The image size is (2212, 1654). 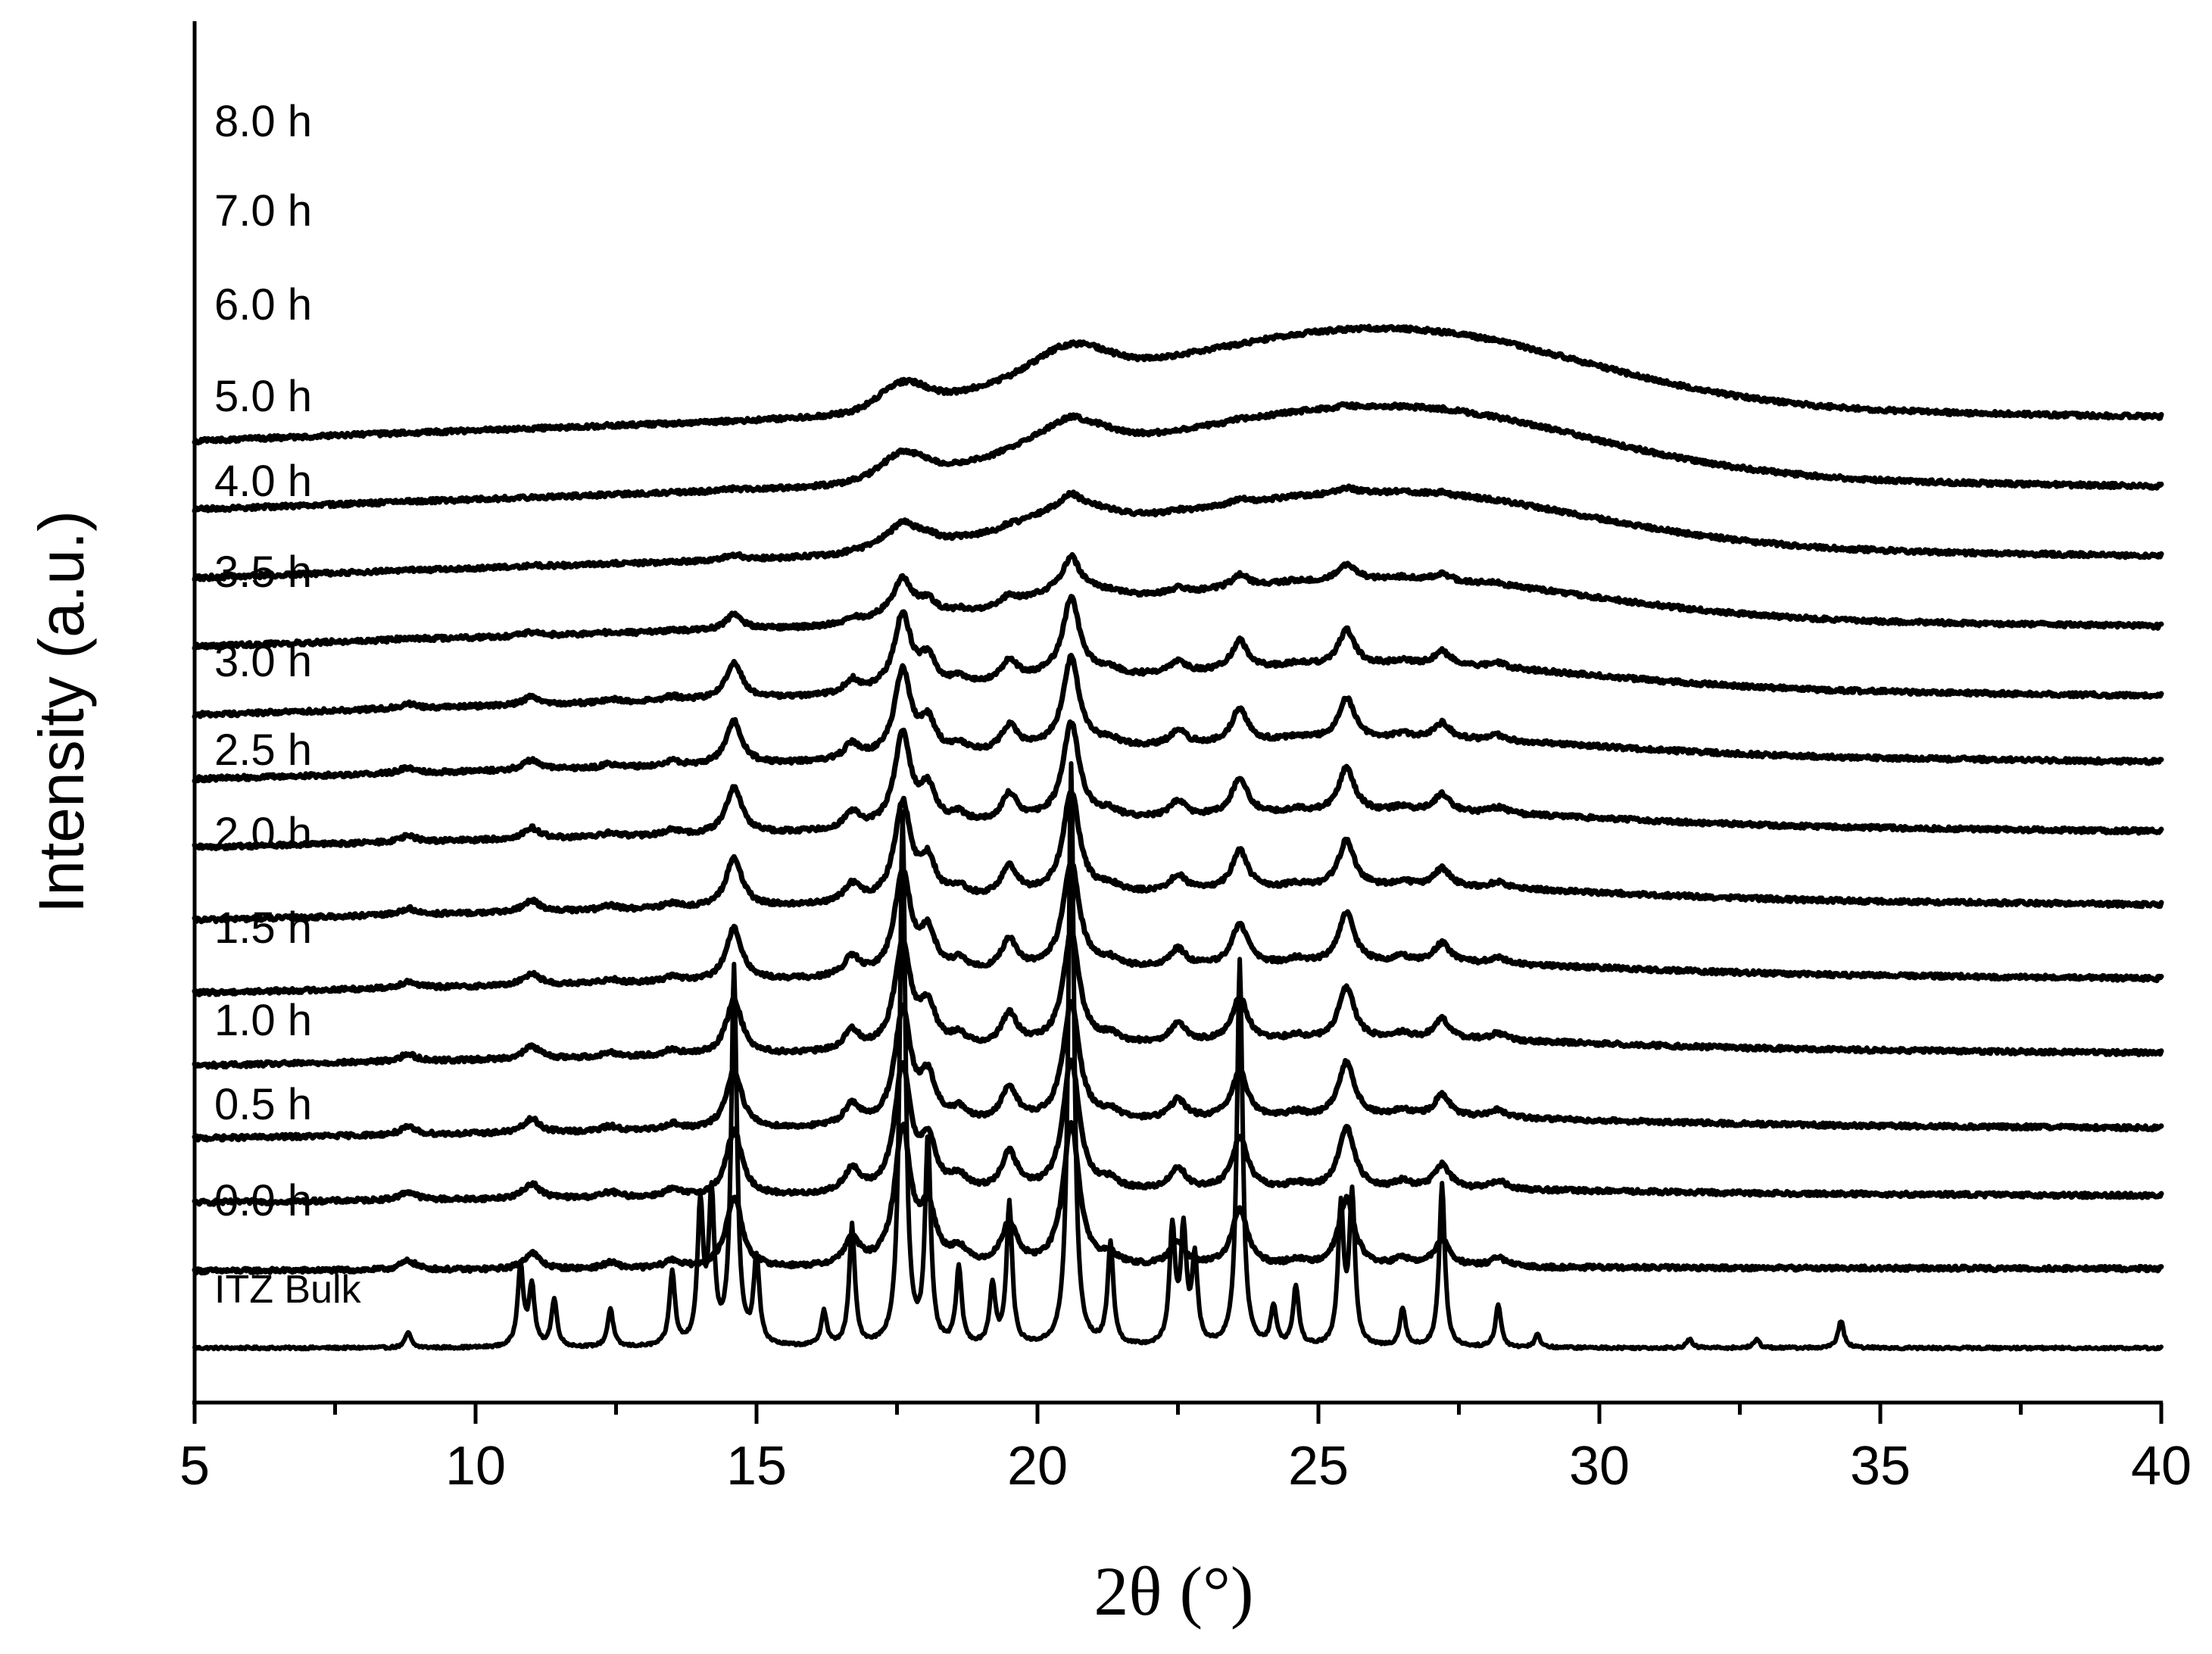 I want to click on trace-0-5-h, so click(x=1178, y=1132).